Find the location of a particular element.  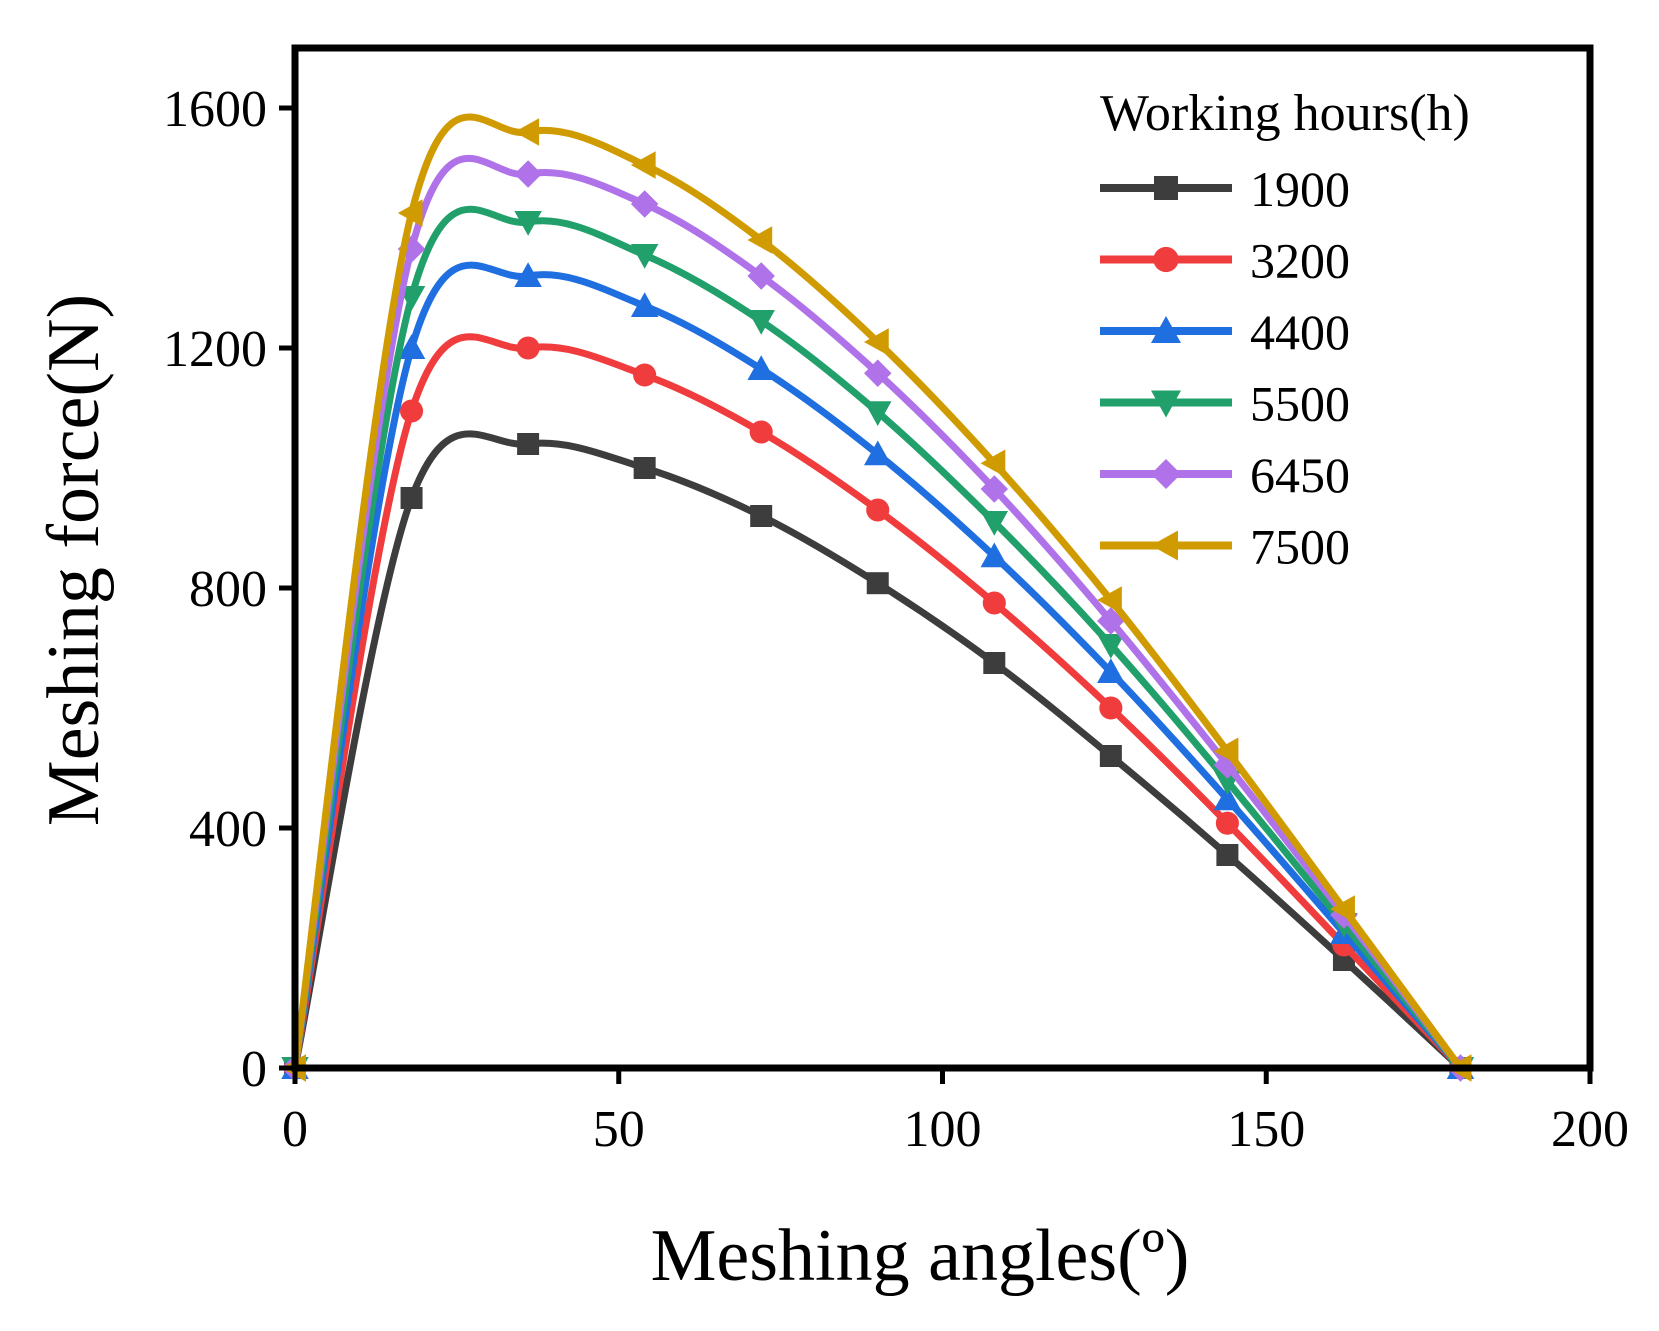

y-axis-title: Meshing force(N) is located at coordinates (74, 560).